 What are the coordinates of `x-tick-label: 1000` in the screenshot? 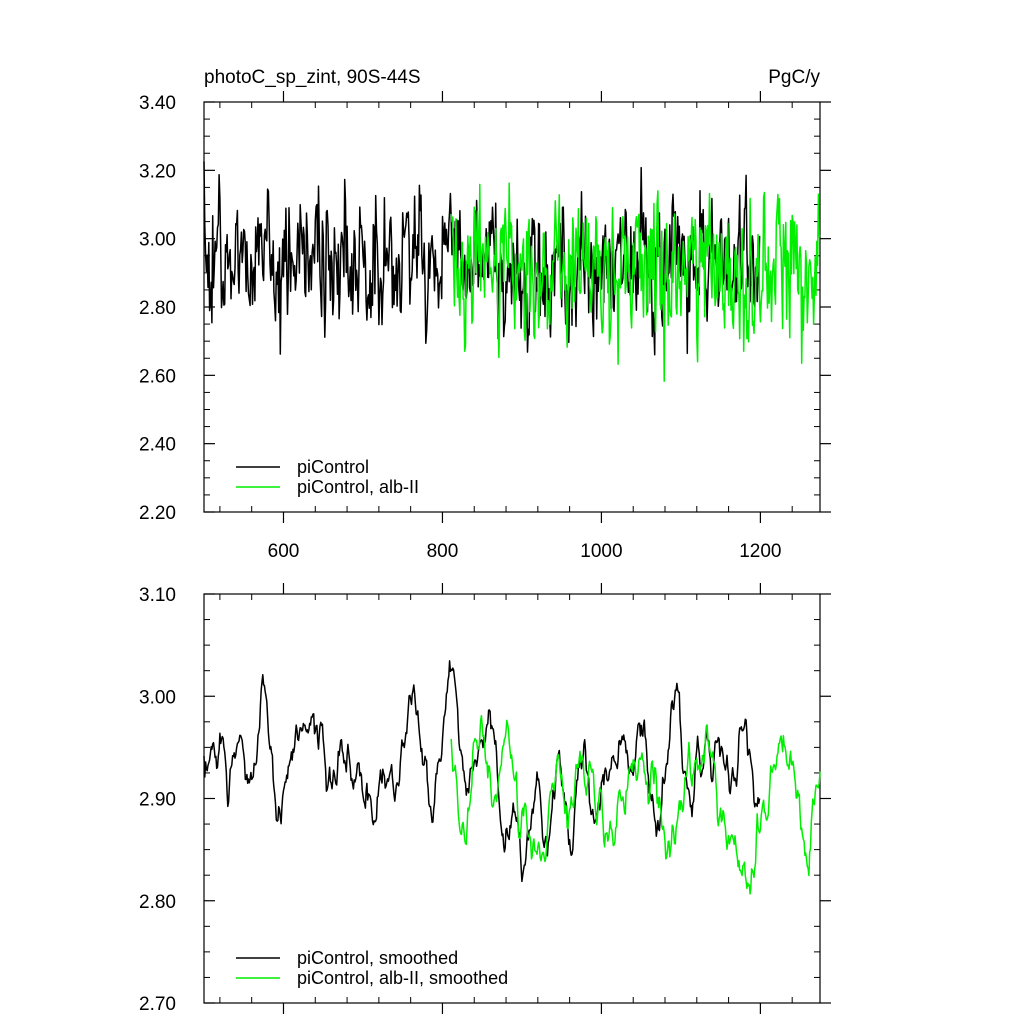 It's located at (601, 551).